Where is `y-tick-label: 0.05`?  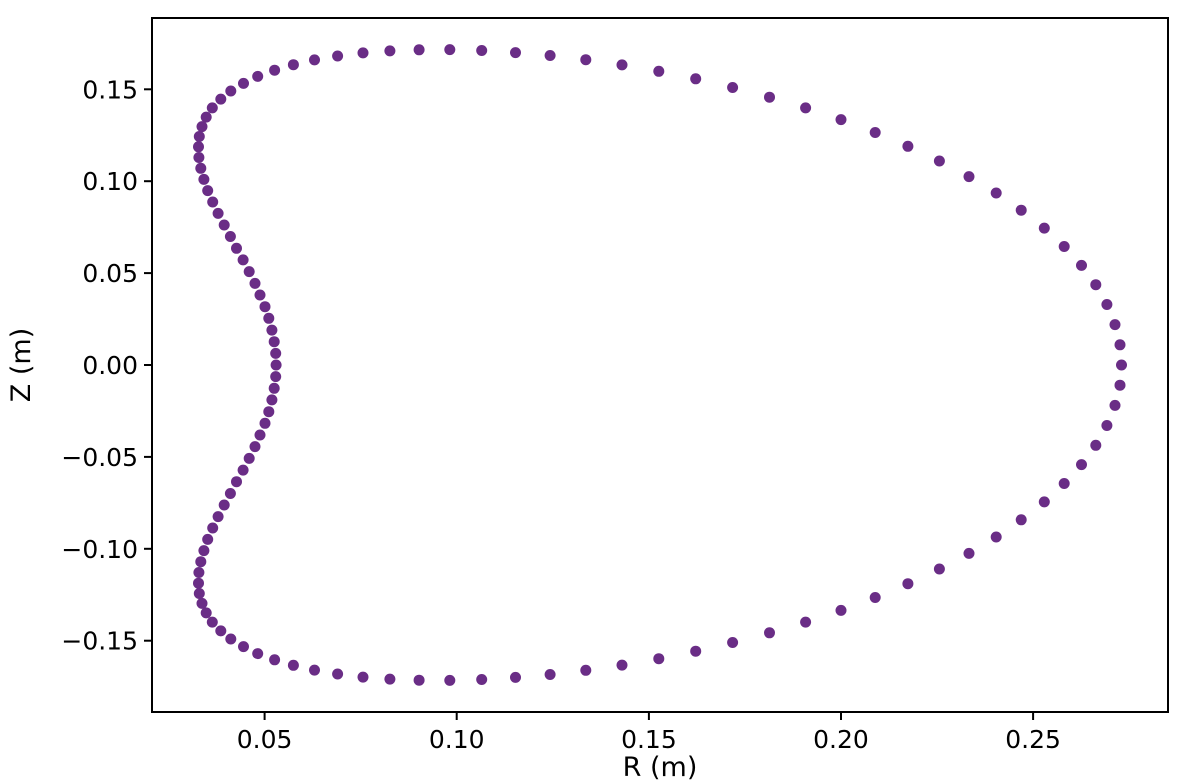
y-tick-label: 0.05 is located at coordinates (110, 273).